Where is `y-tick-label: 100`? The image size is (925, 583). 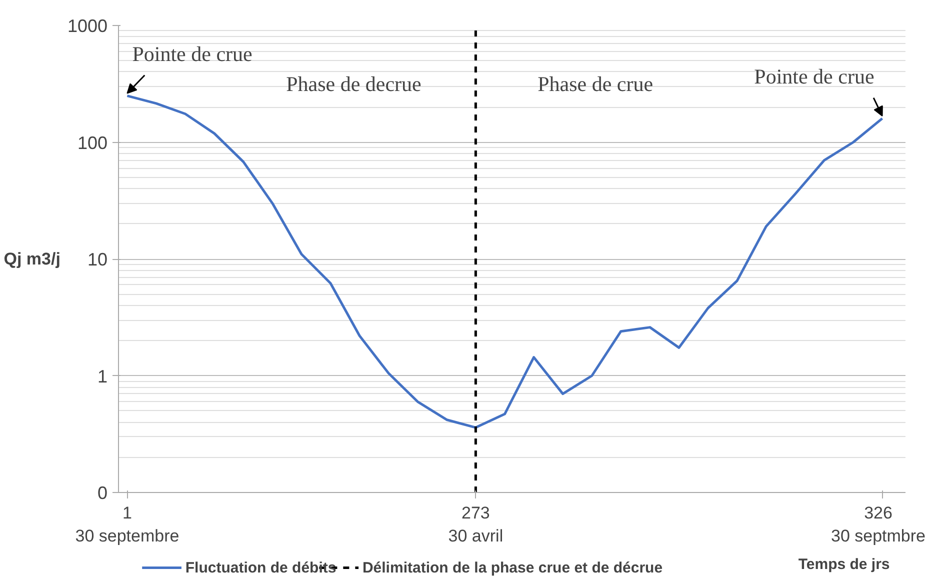
y-tick-label: 100 is located at coordinates (92, 142).